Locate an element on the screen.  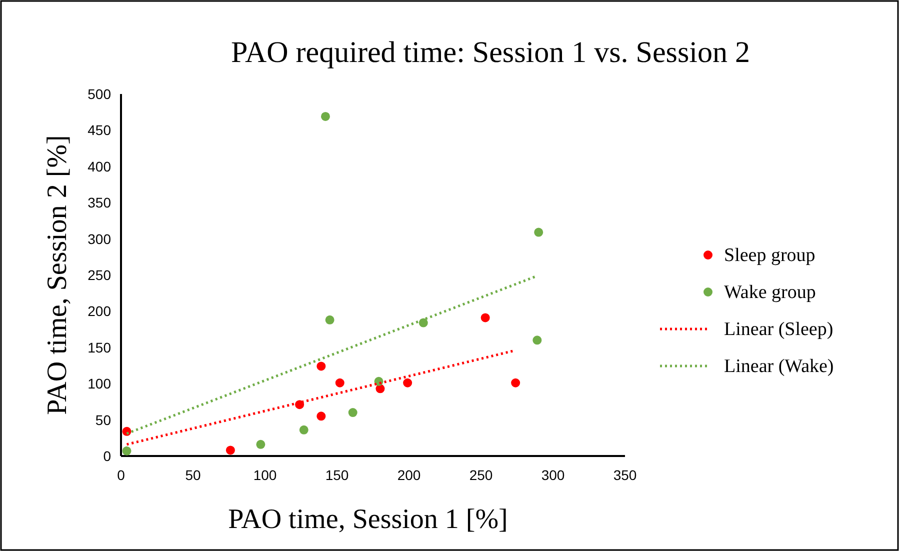
y-tick-label: 200 is located at coordinates (100, 311).